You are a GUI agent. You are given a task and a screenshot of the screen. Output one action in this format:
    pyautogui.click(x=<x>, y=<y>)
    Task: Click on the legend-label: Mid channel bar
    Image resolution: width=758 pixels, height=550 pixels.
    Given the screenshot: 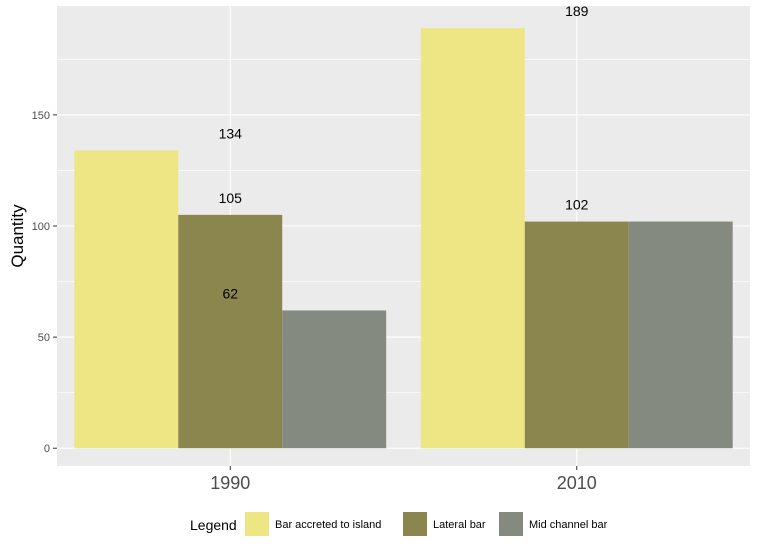 What is the action you would take?
    pyautogui.click(x=568, y=525)
    